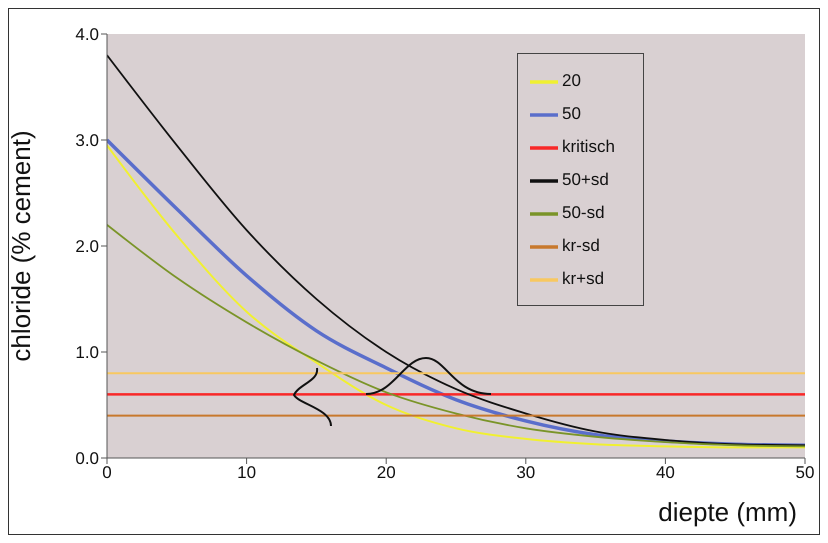 Image resolution: width=828 pixels, height=543 pixels. Describe the element at coordinates (805, 472) in the screenshot. I see `x-tick-label: 50` at that location.